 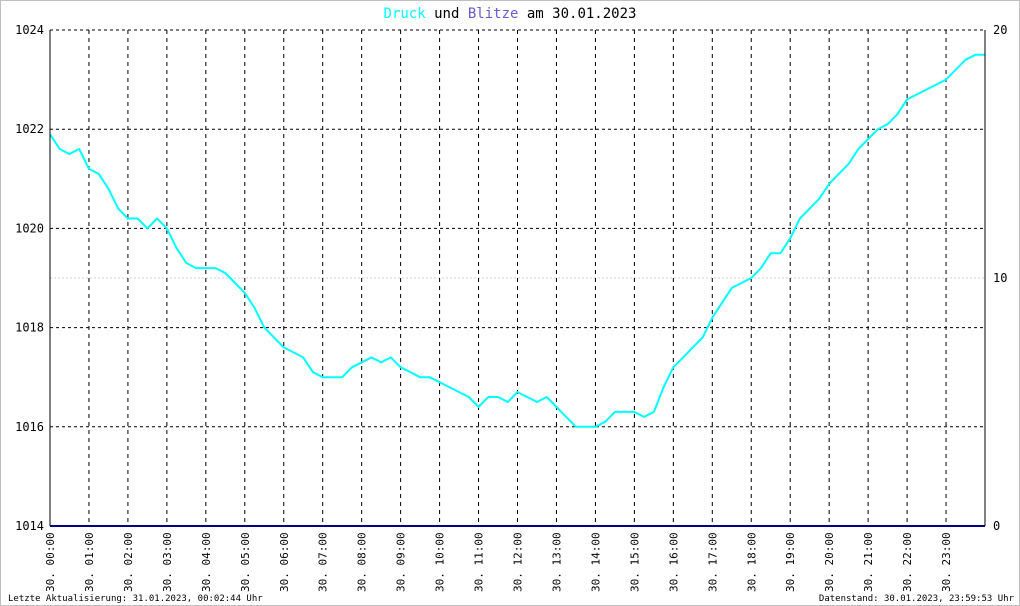 I want to click on y-tick-label-right: 0, so click(x=996, y=526).